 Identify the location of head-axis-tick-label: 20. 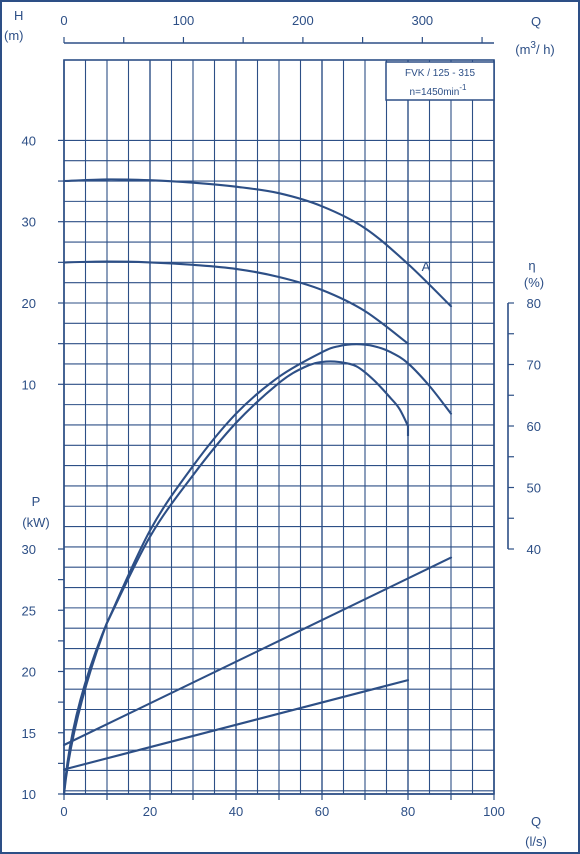
(29, 303).